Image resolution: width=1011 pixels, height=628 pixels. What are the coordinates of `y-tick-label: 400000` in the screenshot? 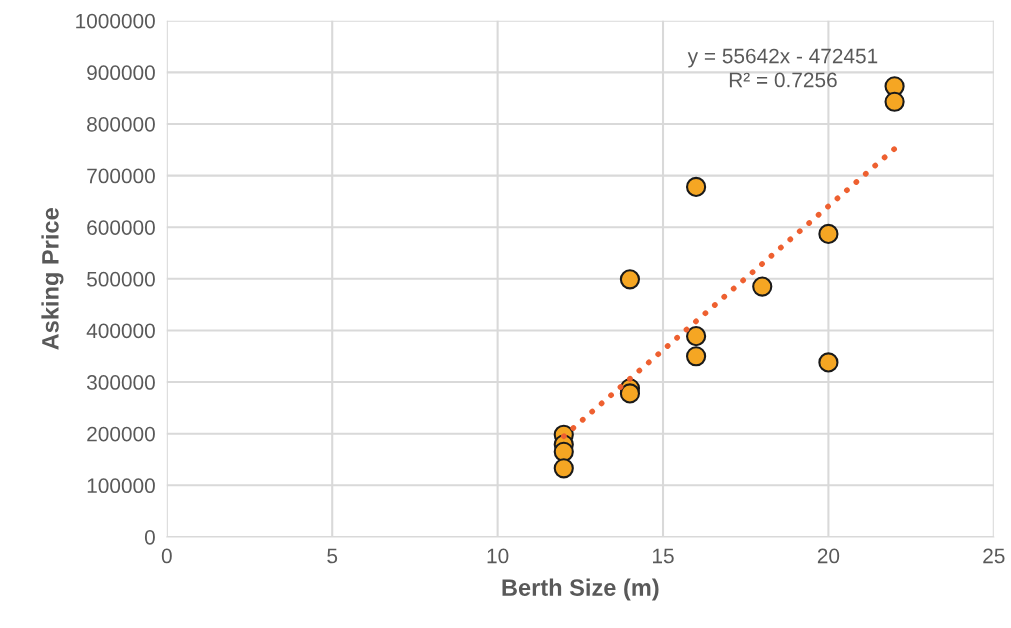 It's located at (120, 331).